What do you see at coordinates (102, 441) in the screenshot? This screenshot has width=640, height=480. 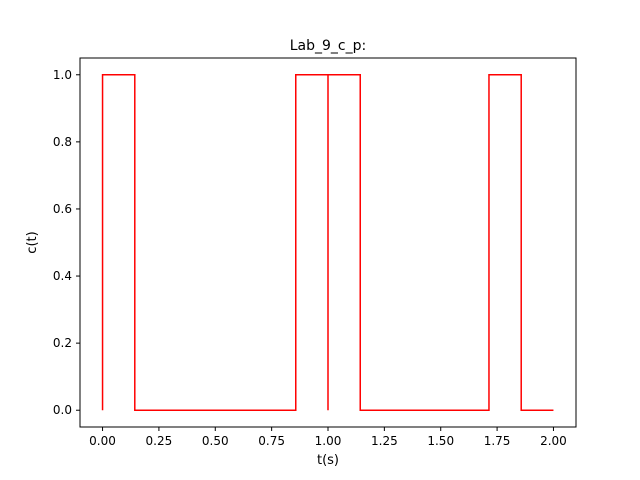 I see `x-tick-label: 0.00` at bounding box center [102, 441].